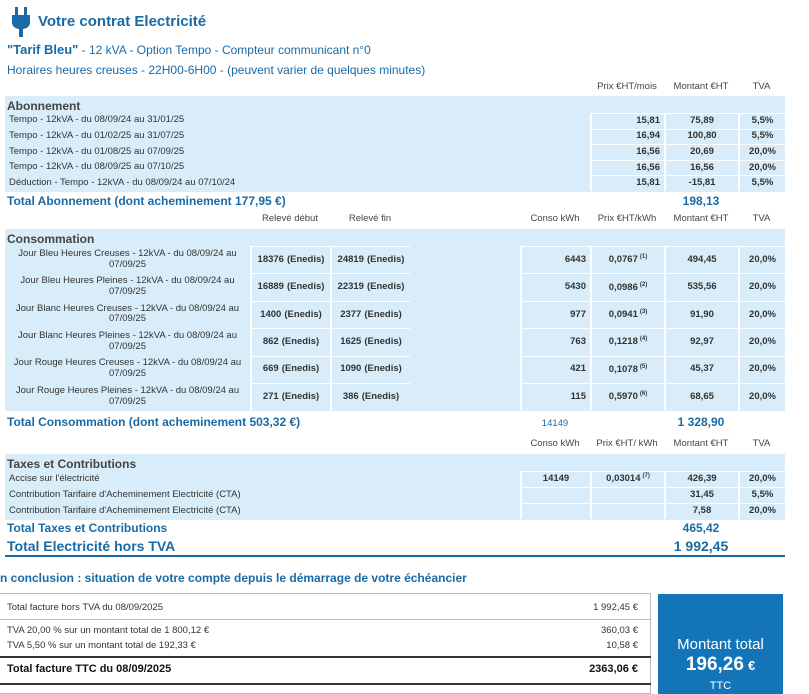 The image size is (809, 694). Describe the element at coordinates (89, 669) in the screenshot. I see `summary-total-label: Total facture TTC du 08/09/2025` at that location.